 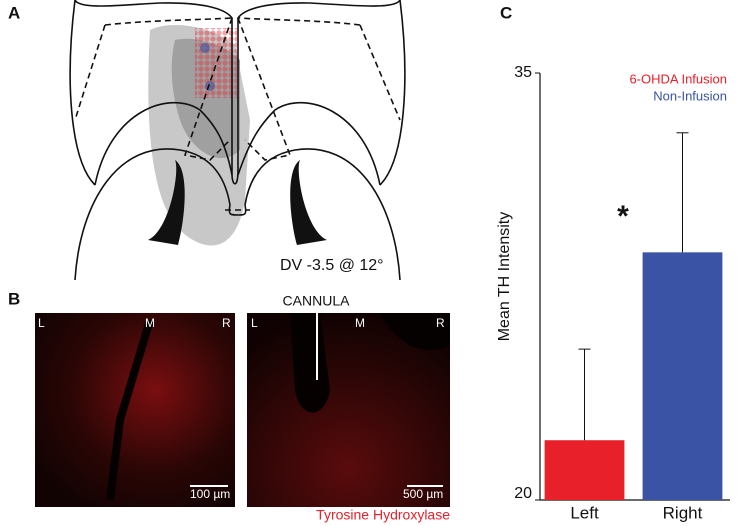 What do you see at coordinates (383, 515) in the screenshot?
I see `stain-label: Tyrosine Hydroxylase` at bounding box center [383, 515].